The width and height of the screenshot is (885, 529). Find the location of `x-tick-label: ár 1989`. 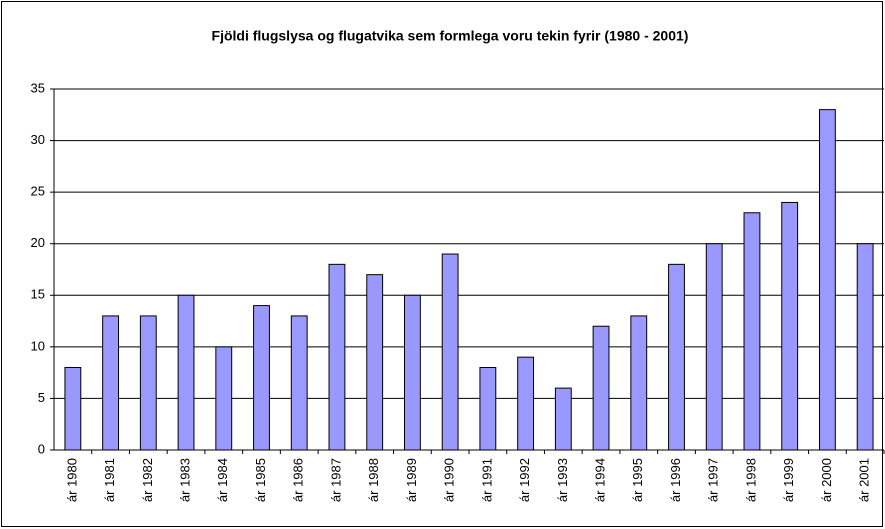

x-tick-label: ár 1989 is located at coordinates (411, 480).